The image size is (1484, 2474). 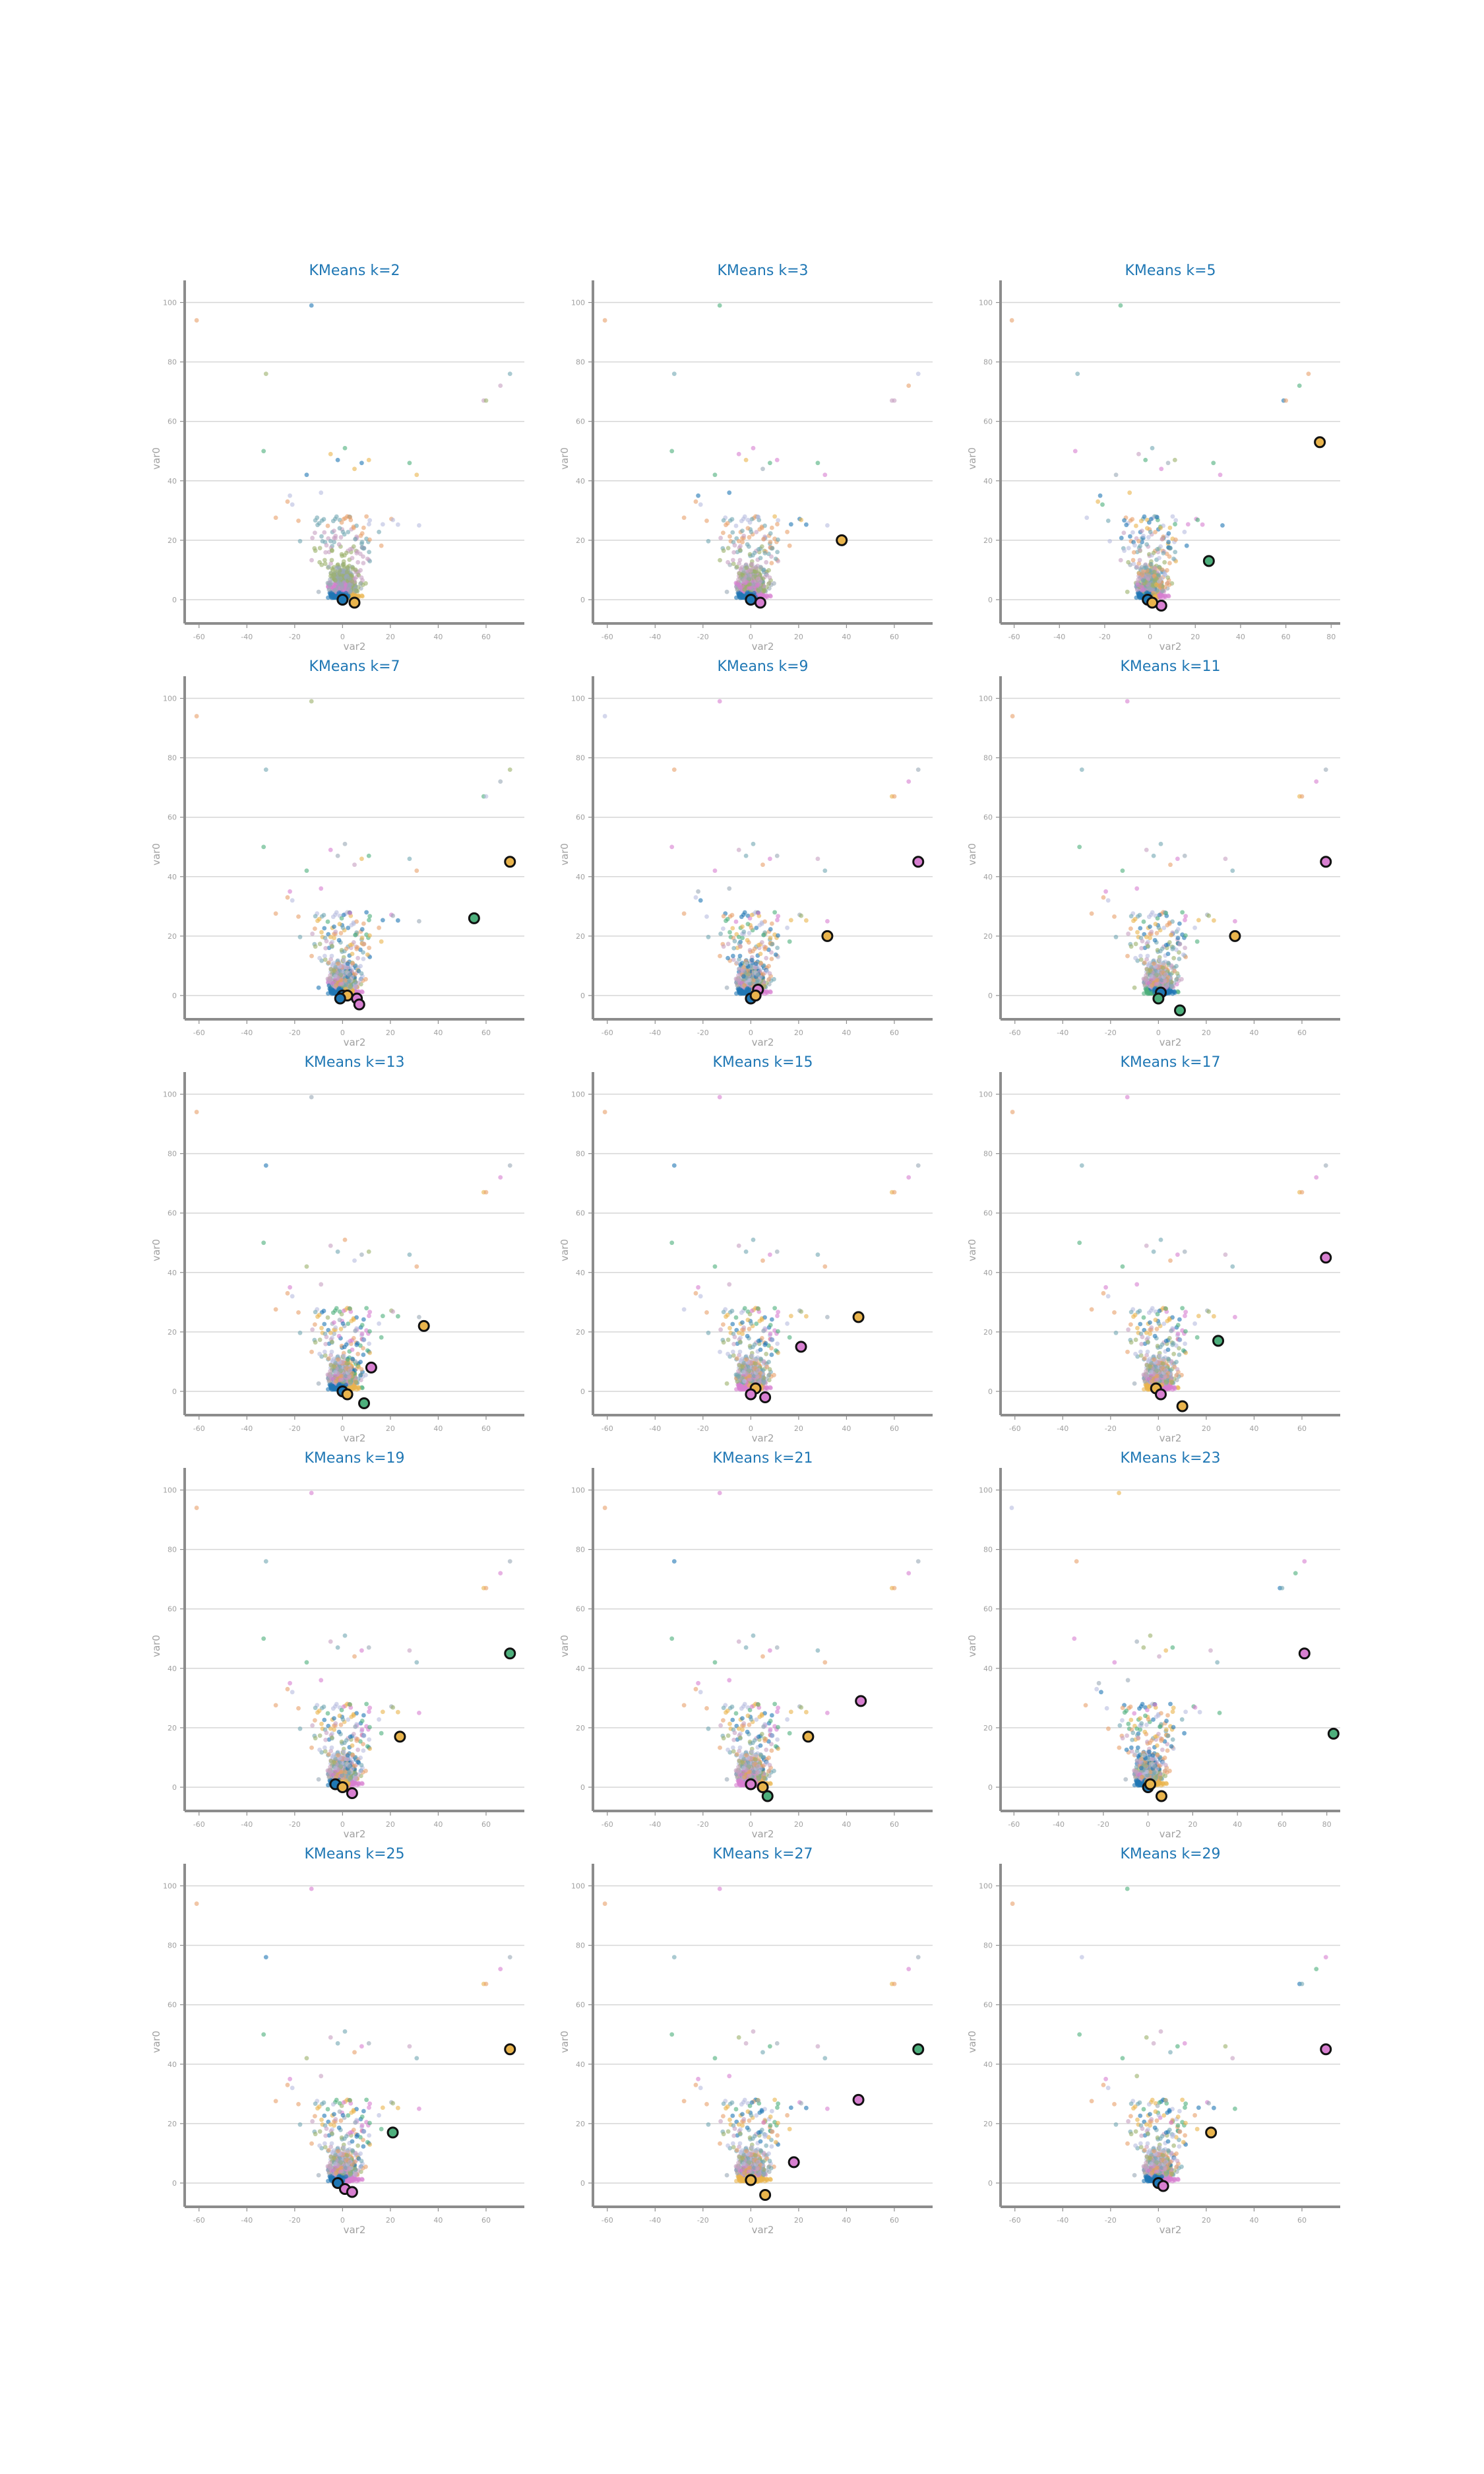 I want to click on x-tick-label: 60, so click(x=486, y=637).